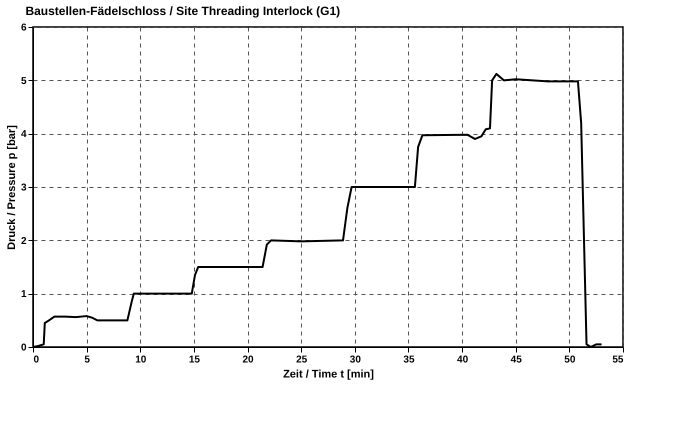  Describe the element at coordinates (618, 360) in the screenshot. I see `x-tick-label: 55` at that location.